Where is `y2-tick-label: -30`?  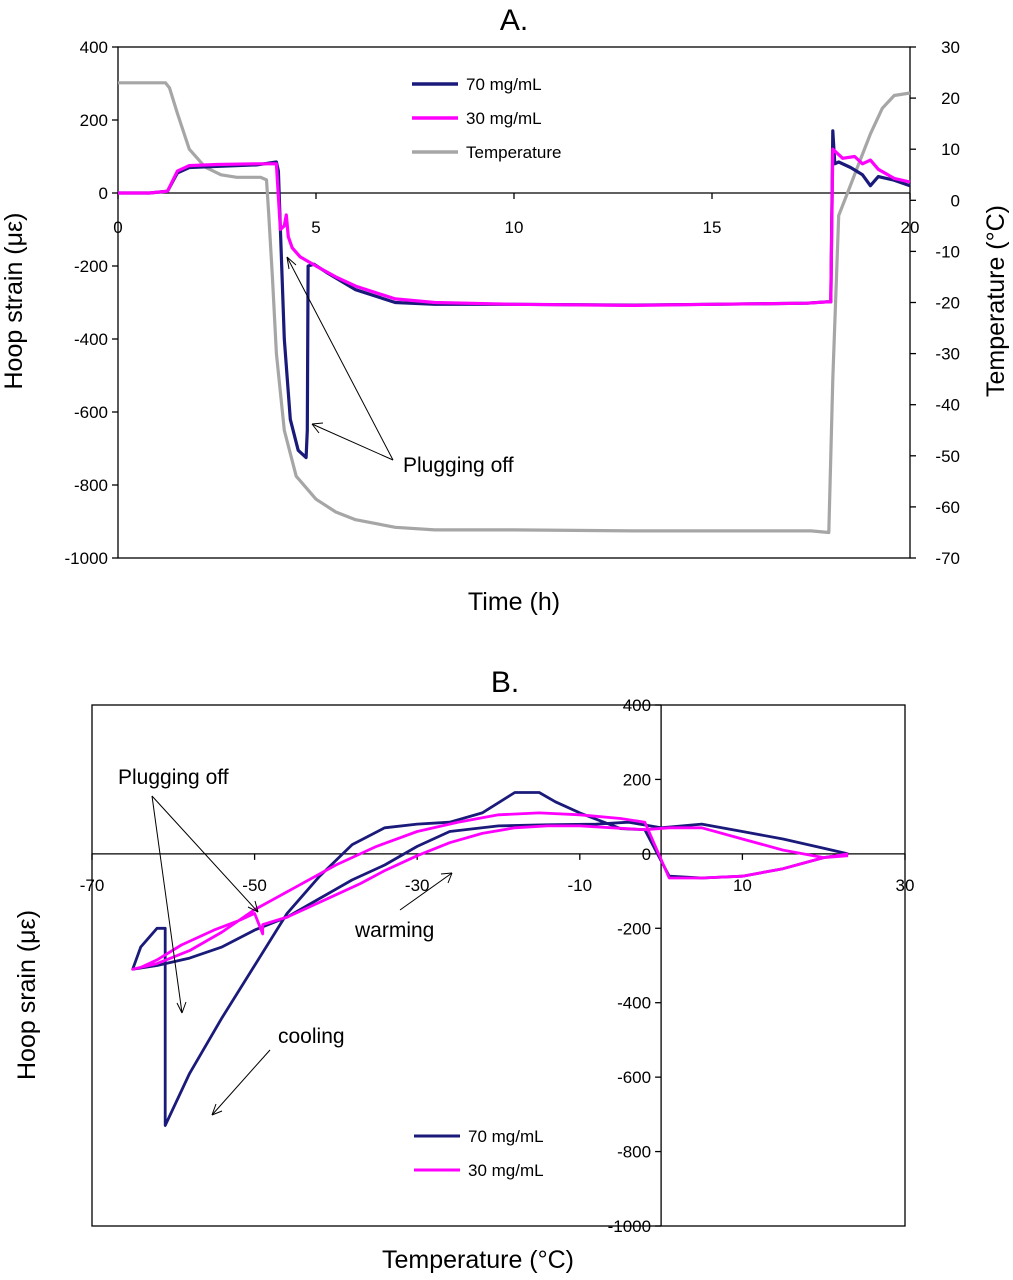
y2-tick-label: -30 is located at coordinates (947, 354).